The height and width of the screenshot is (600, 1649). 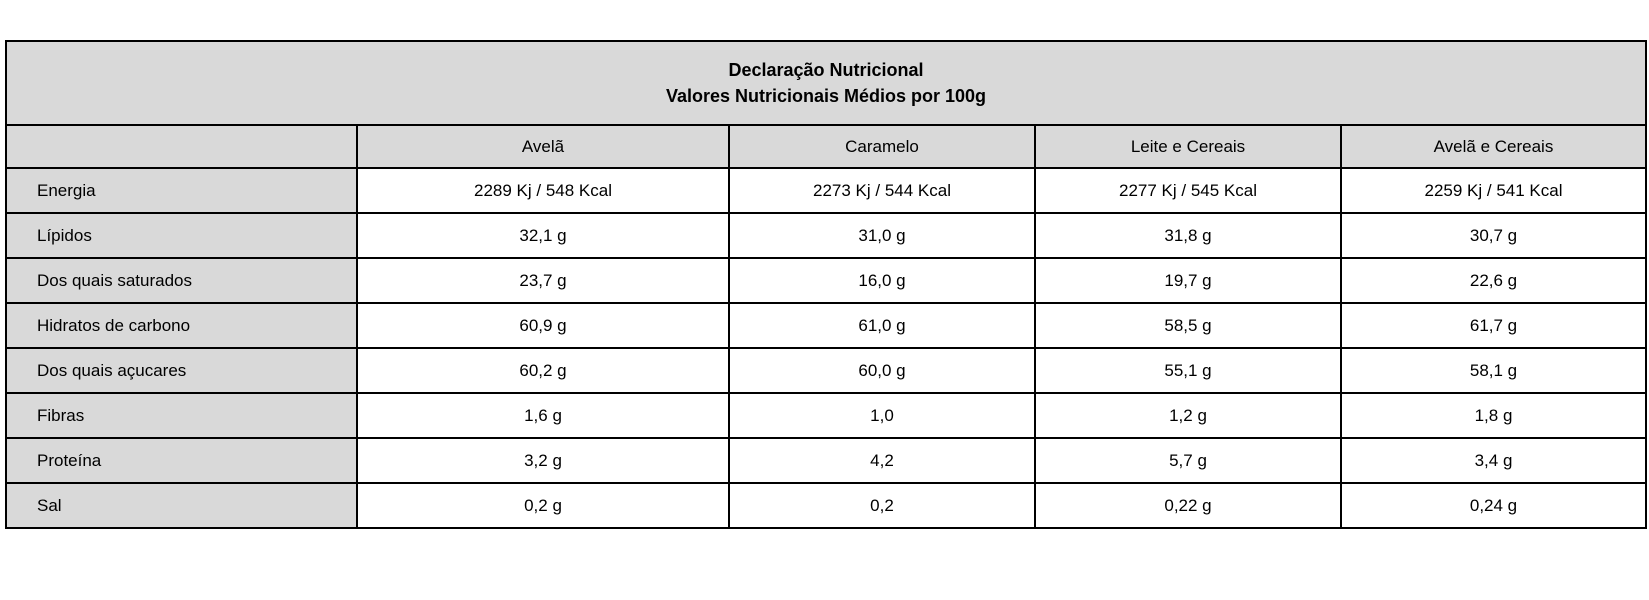 What do you see at coordinates (181, 325) in the screenshot?
I see `row-label: Hidratos de carbono` at bounding box center [181, 325].